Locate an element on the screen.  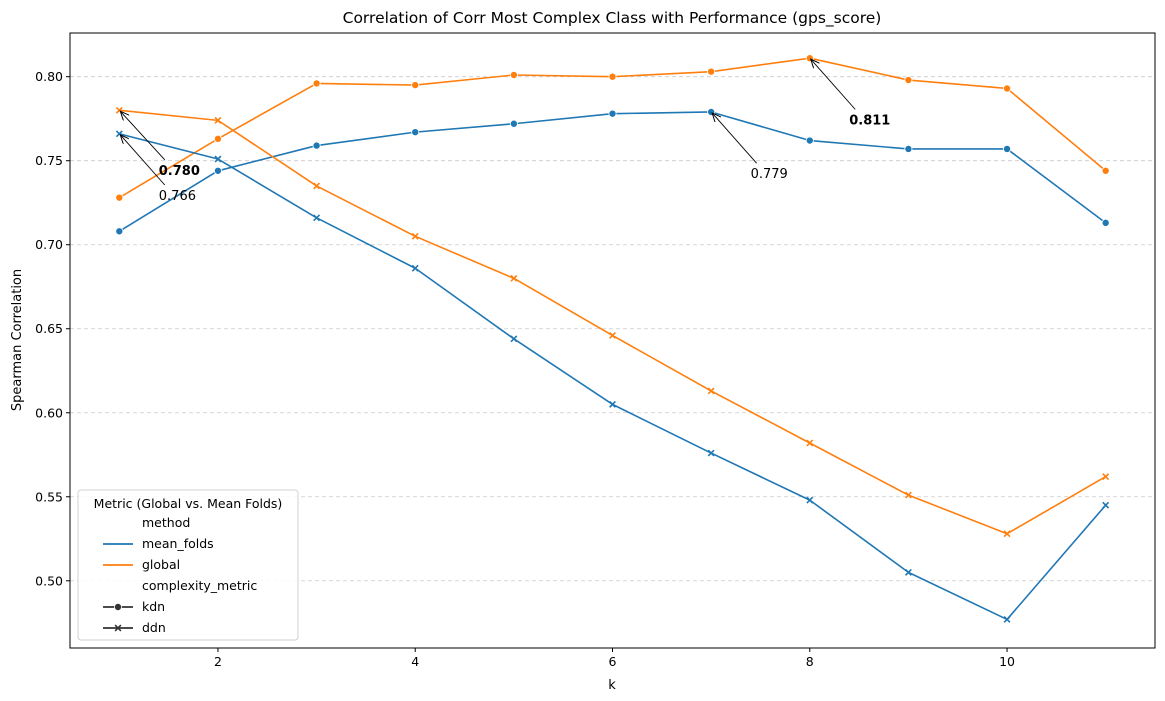
legend-item-label: mean_folds is located at coordinates (178, 543).